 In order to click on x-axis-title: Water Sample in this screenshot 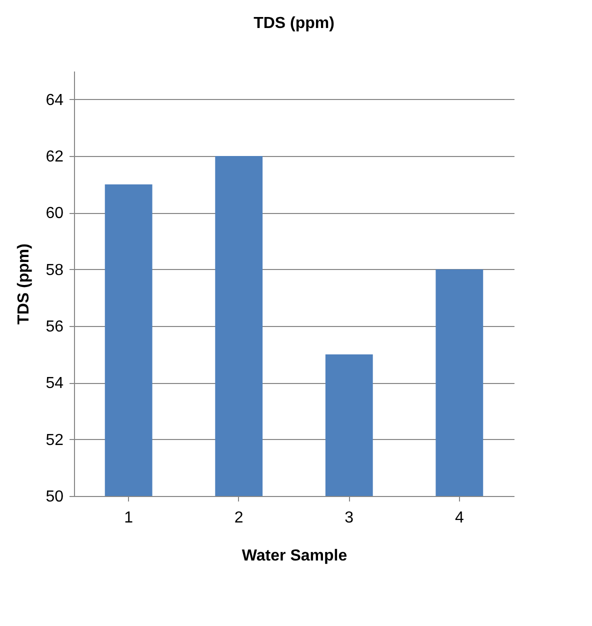, I will do `click(295, 556)`.